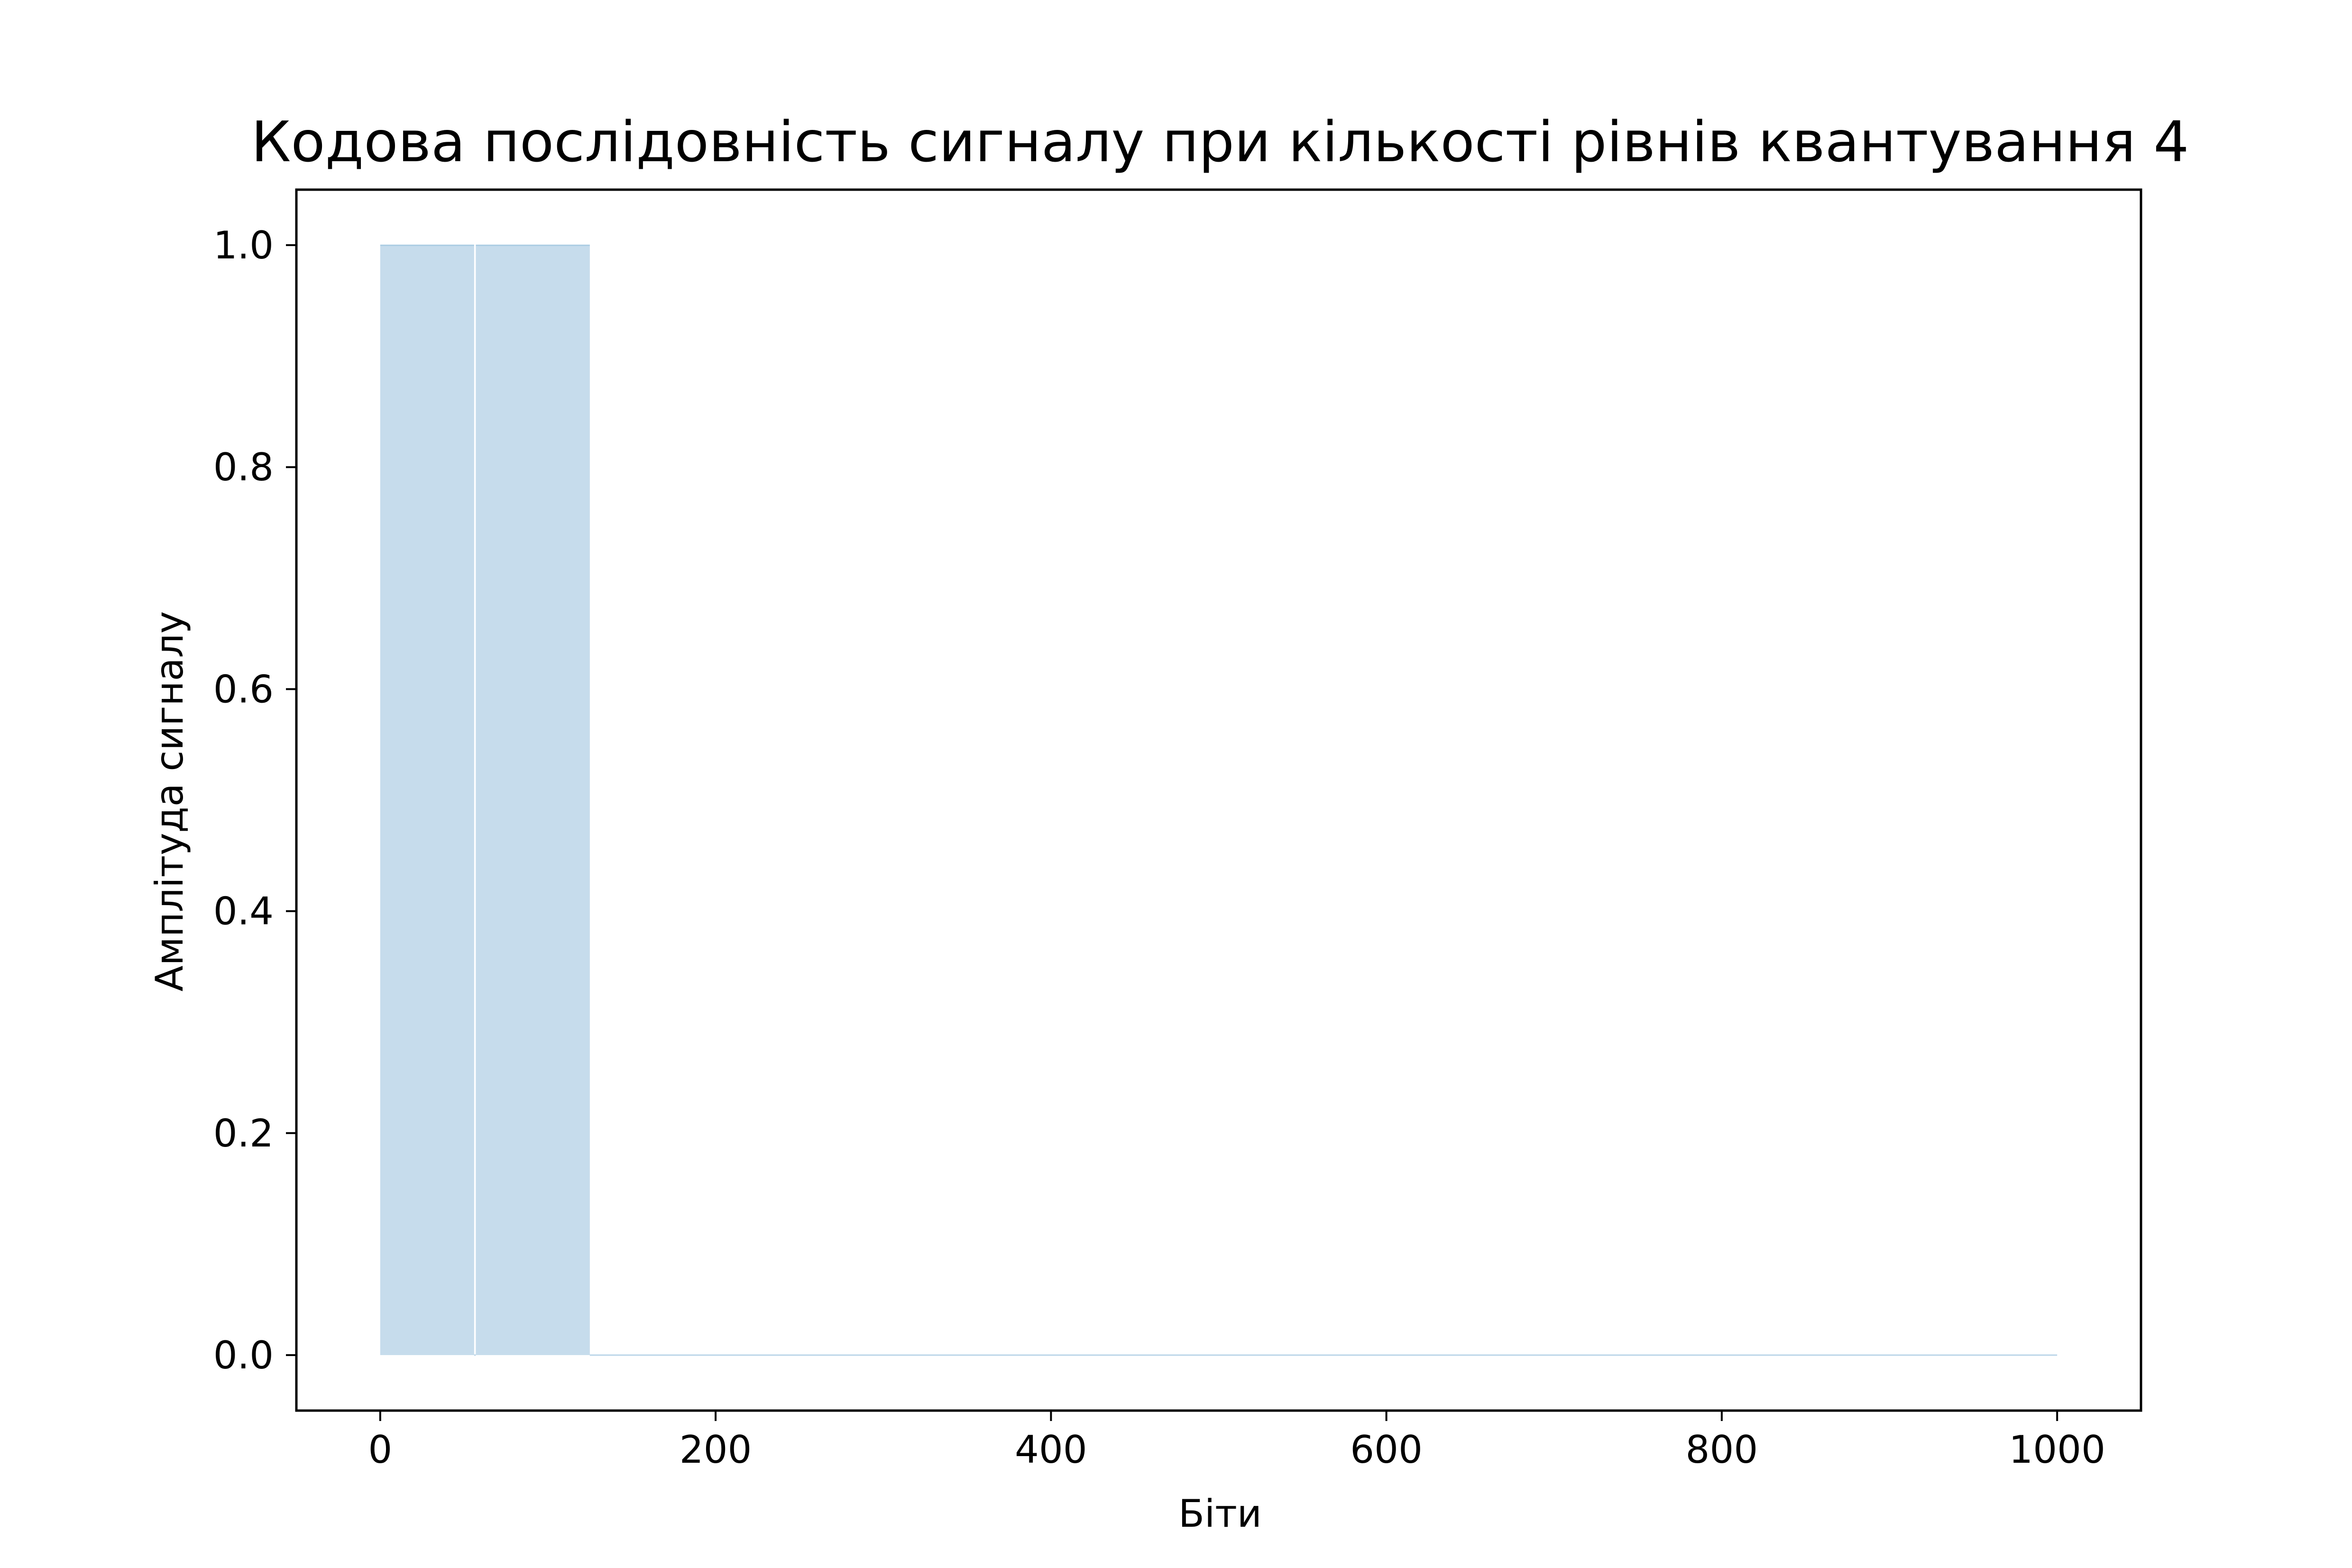  I want to click on y-axis-ticks: 0.0 0.2 0.4 0.6 0.8 1.0, so click(255, 800).